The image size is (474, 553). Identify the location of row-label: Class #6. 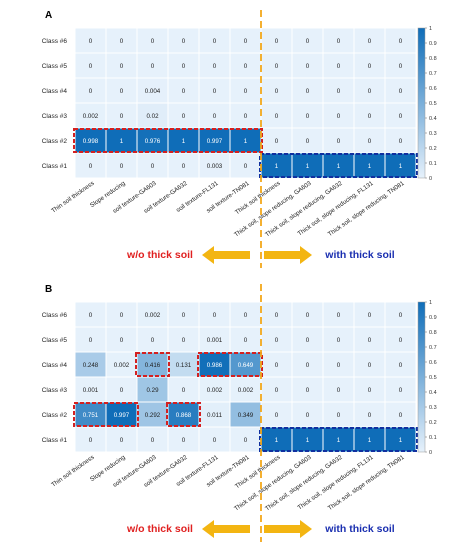
(55, 315).